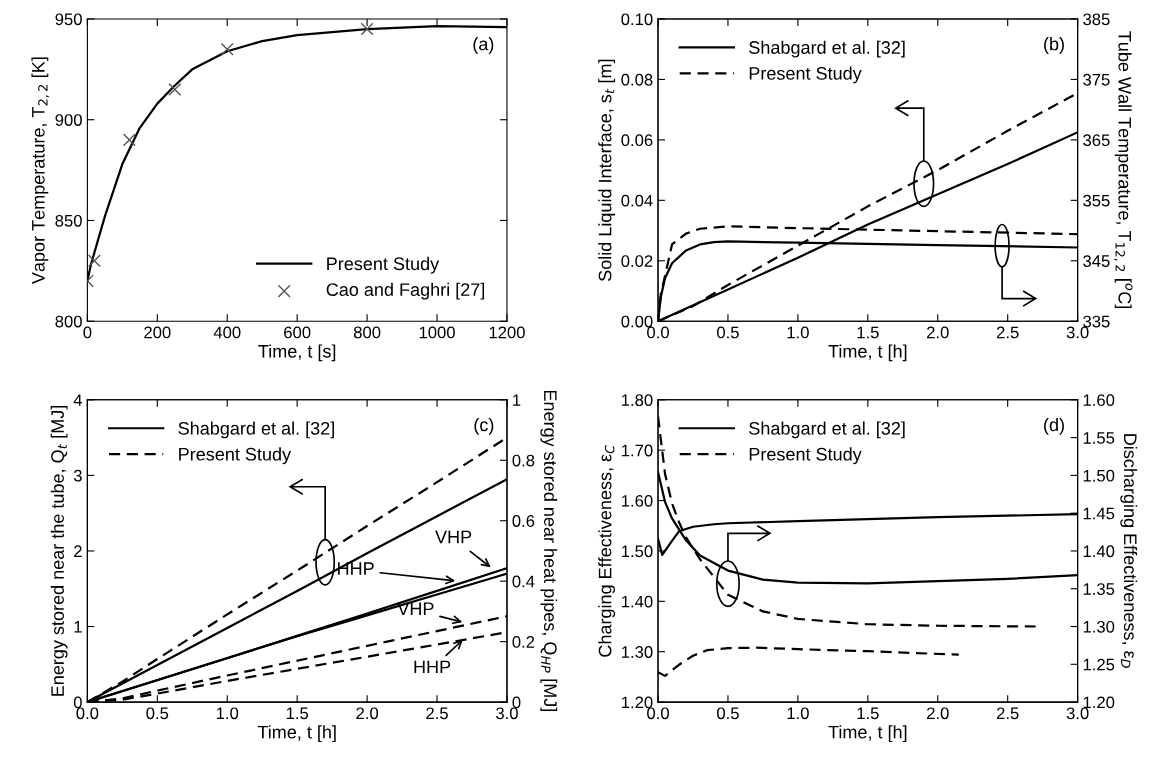  Describe the element at coordinates (78, 627) in the screenshot. I see `y-tick-label: 1` at that location.